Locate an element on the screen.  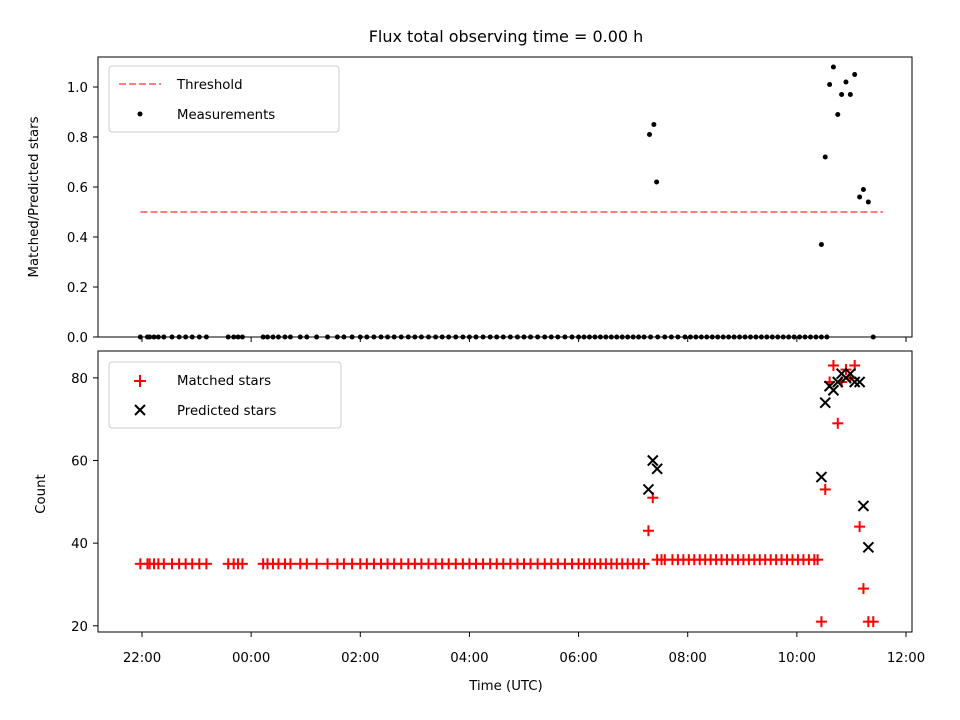
x-tick-label: 02:00 is located at coordinates (360, 658).